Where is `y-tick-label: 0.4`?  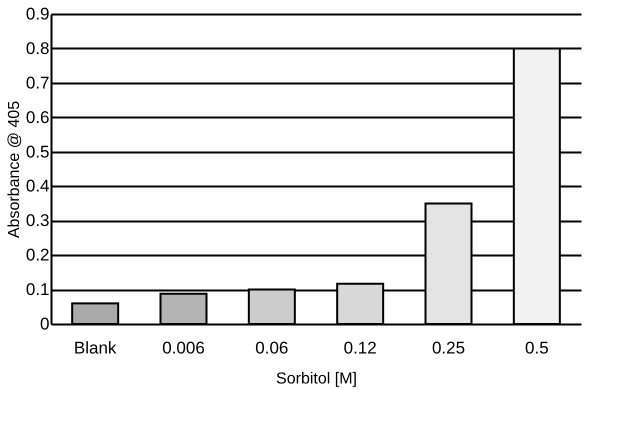 y-tick-label: 0.4 is located at coordinates (38, 186).